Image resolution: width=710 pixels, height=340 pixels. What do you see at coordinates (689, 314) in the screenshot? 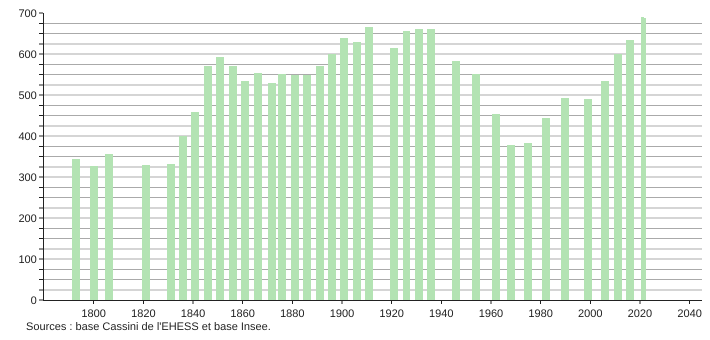
I see `x-tick-label: 2040` at bounding box center [689, 314].